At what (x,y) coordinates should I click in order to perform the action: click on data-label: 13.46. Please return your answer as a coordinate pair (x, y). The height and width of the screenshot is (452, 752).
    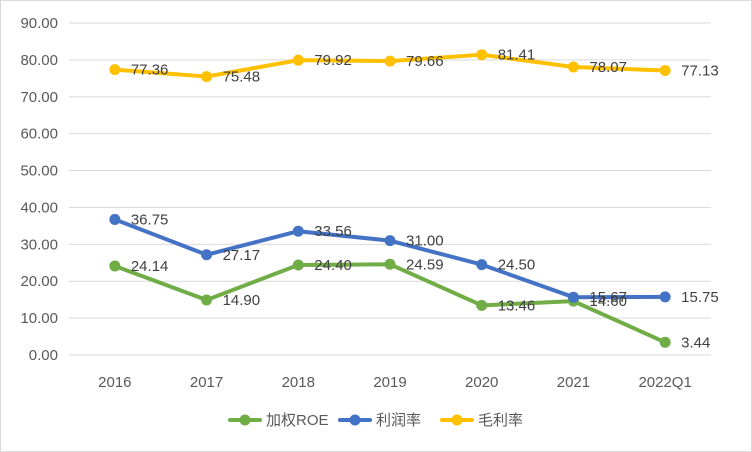
    Looking at the image, I should click on (517, 305).